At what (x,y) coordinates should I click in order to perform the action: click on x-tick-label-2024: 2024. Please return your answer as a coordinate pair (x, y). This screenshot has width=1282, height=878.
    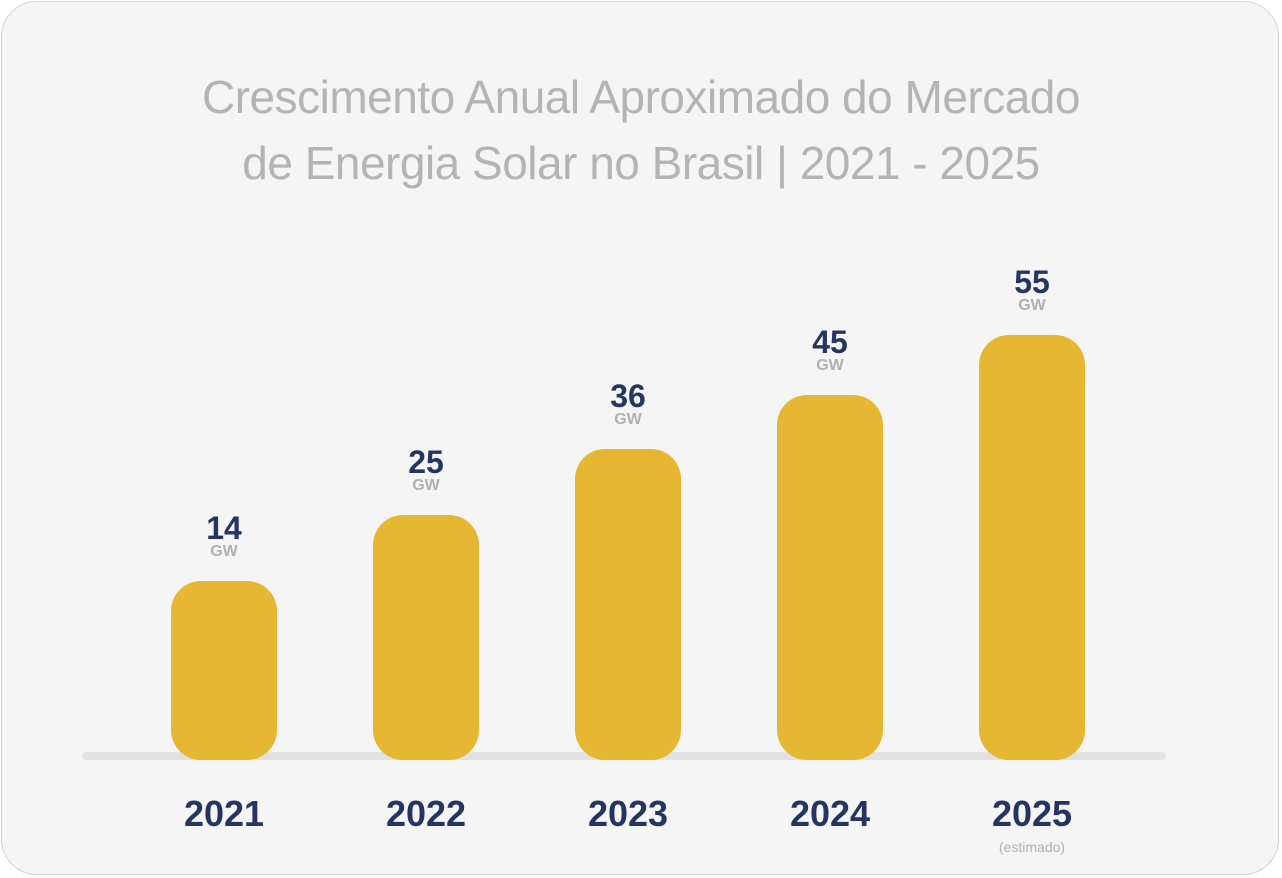
    Looking at the image, I should click on (830, 813).